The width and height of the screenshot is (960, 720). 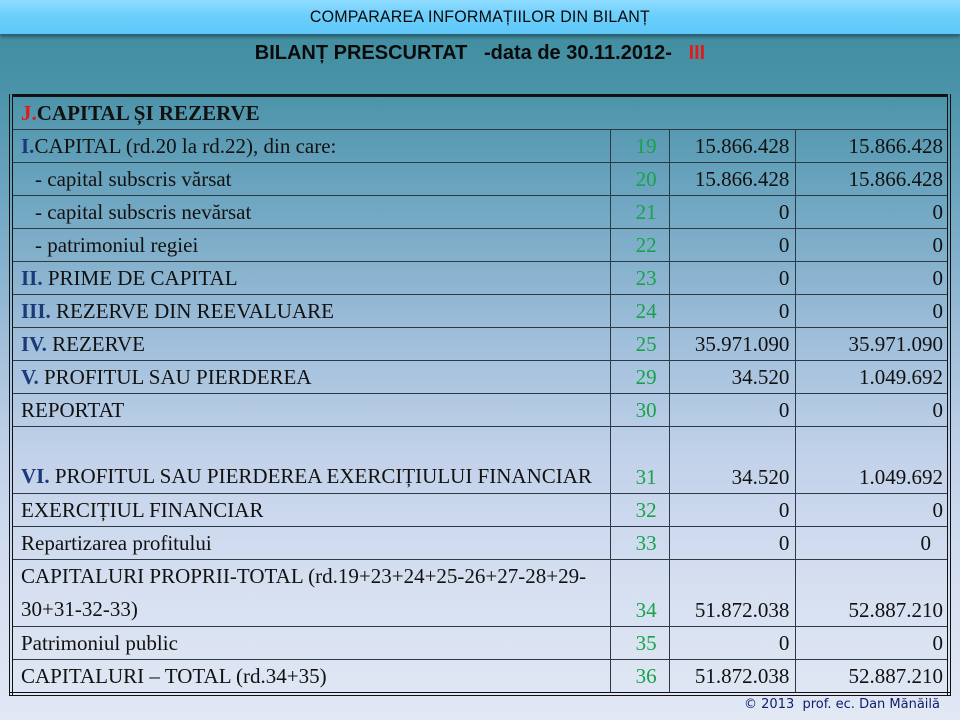 I want to click on row-code: 30, so click(x=639, y=410).